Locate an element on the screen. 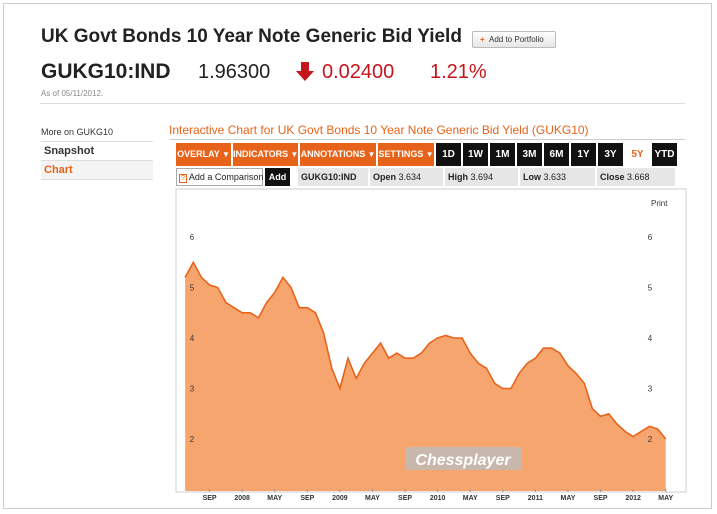  as-of: As of 05/11/2012. is located at coordinates (72, 93).